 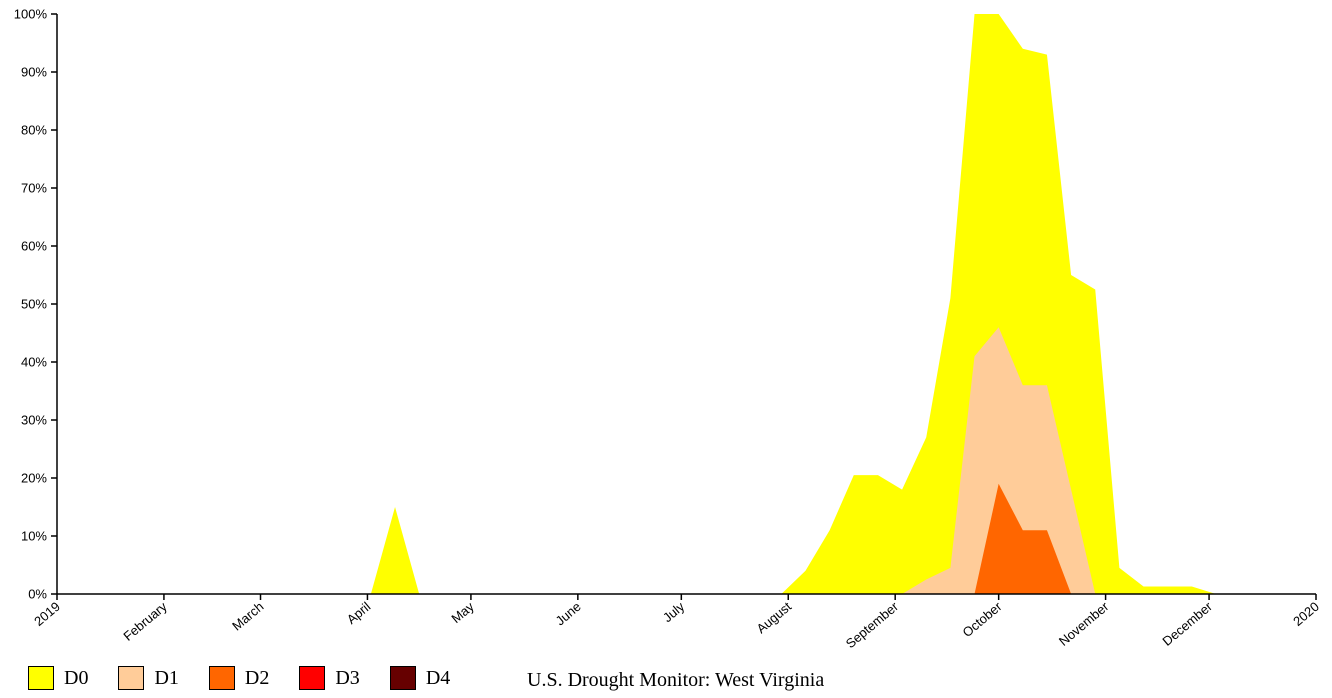 What do you see at coordinates (34, 246) in the screenshot?
I see `y-tick-label: 60%` at bounding box center [34, 246].